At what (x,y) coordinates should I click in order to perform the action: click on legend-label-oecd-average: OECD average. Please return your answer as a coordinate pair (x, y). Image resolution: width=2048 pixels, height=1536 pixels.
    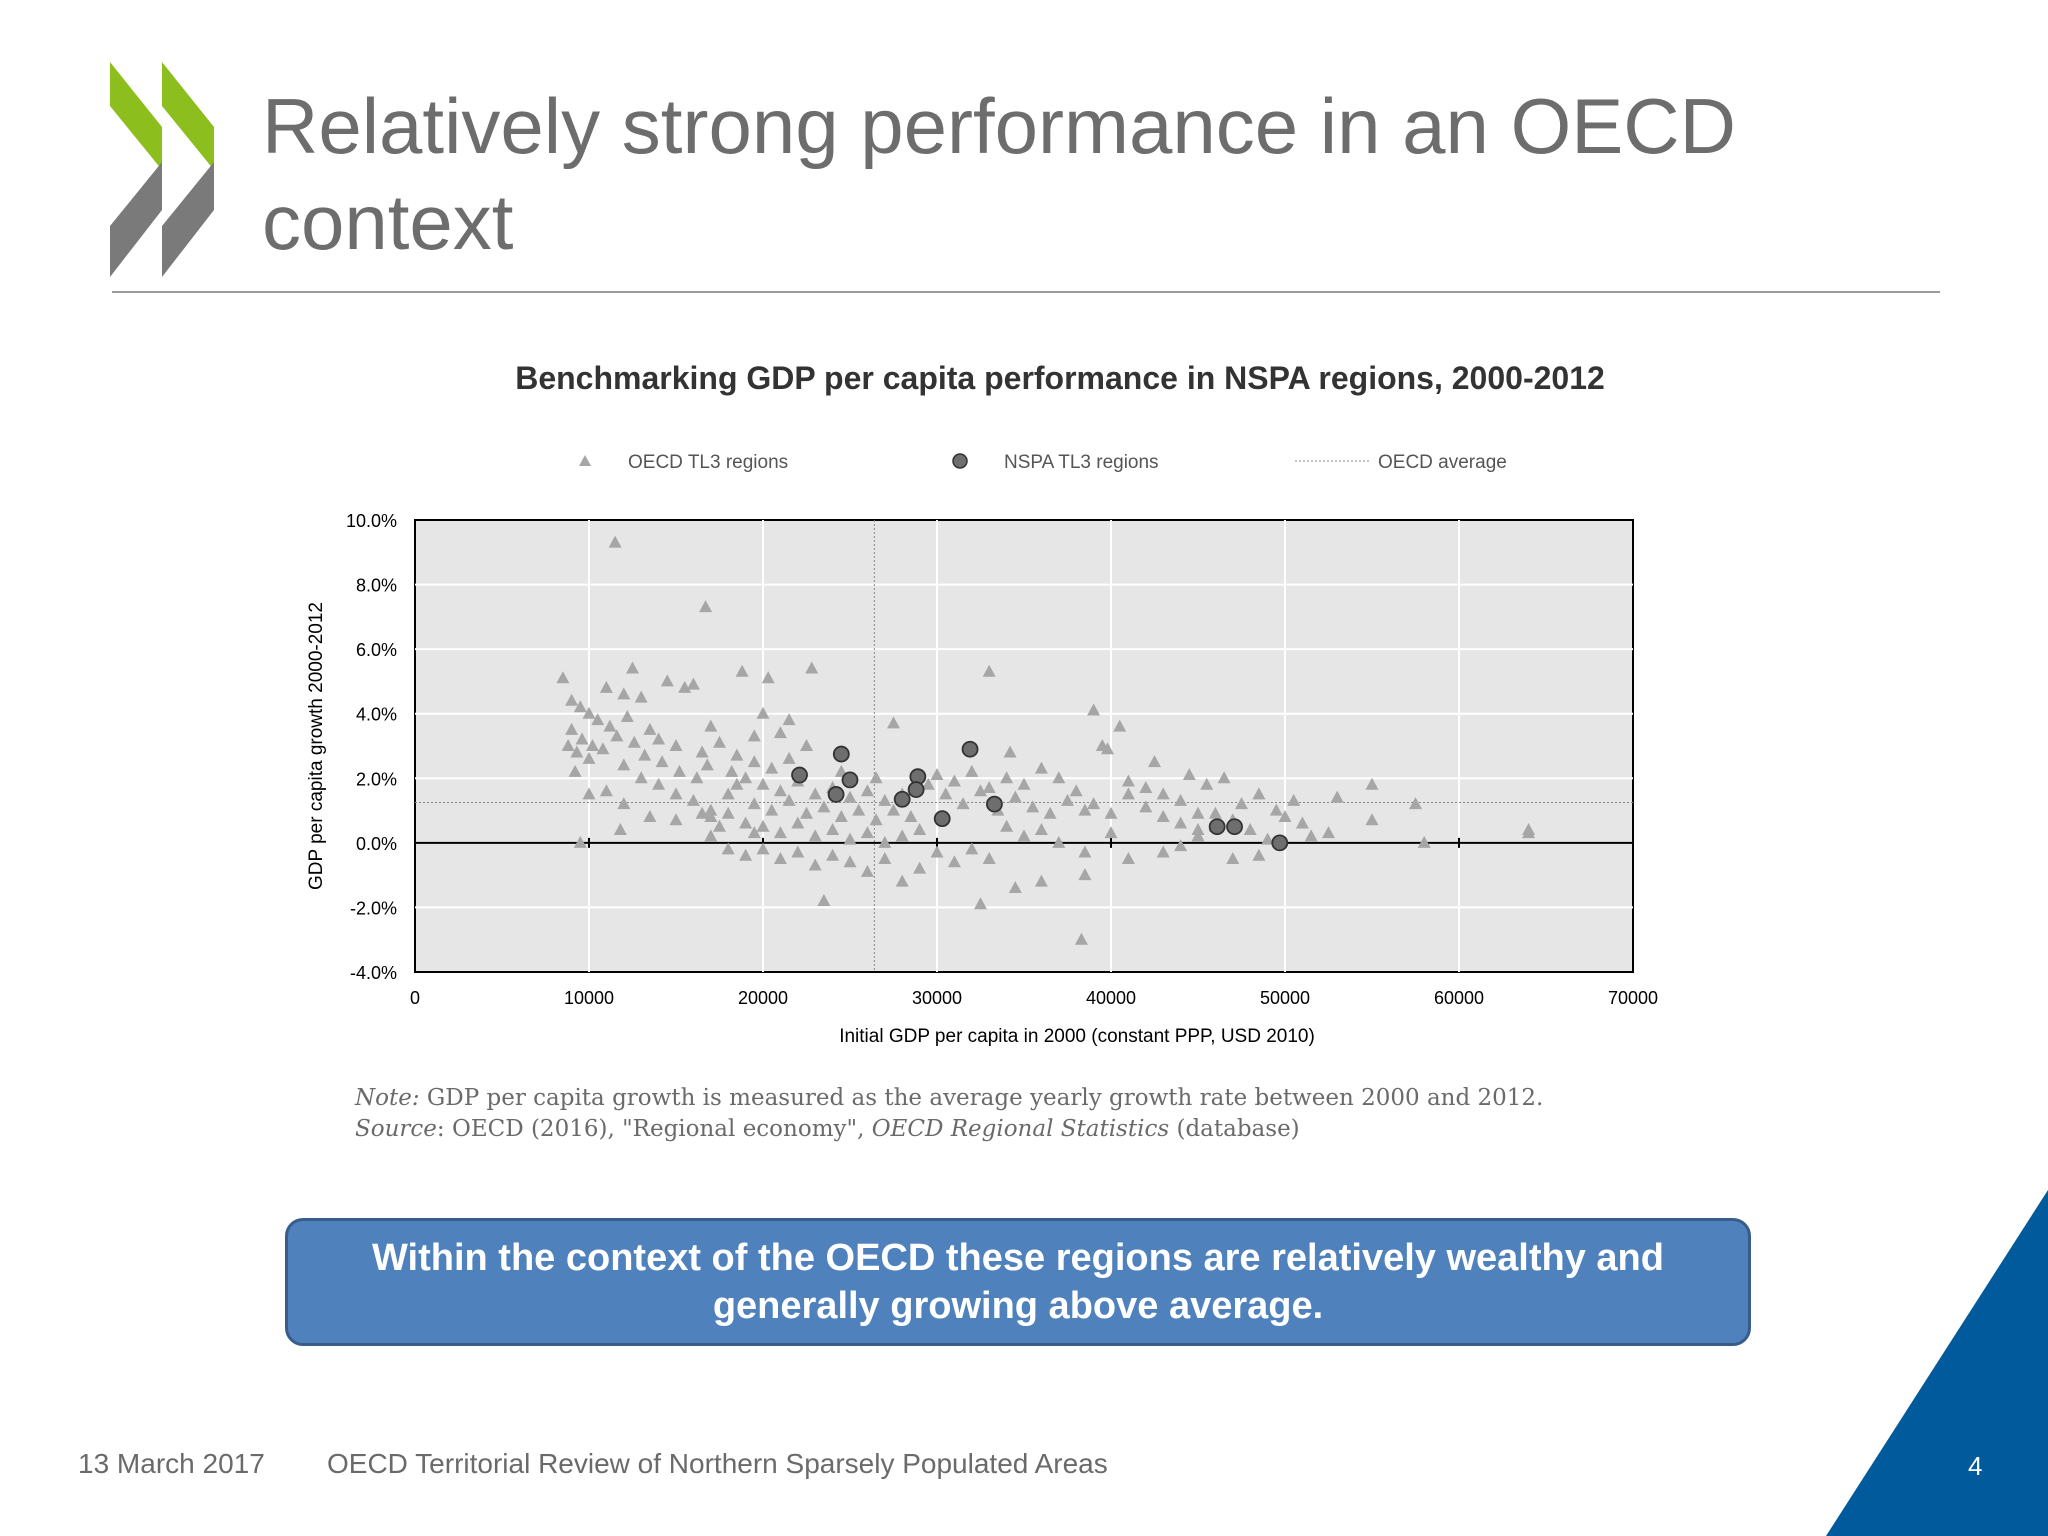
    Looking at the image, I should click on (1442, 462).